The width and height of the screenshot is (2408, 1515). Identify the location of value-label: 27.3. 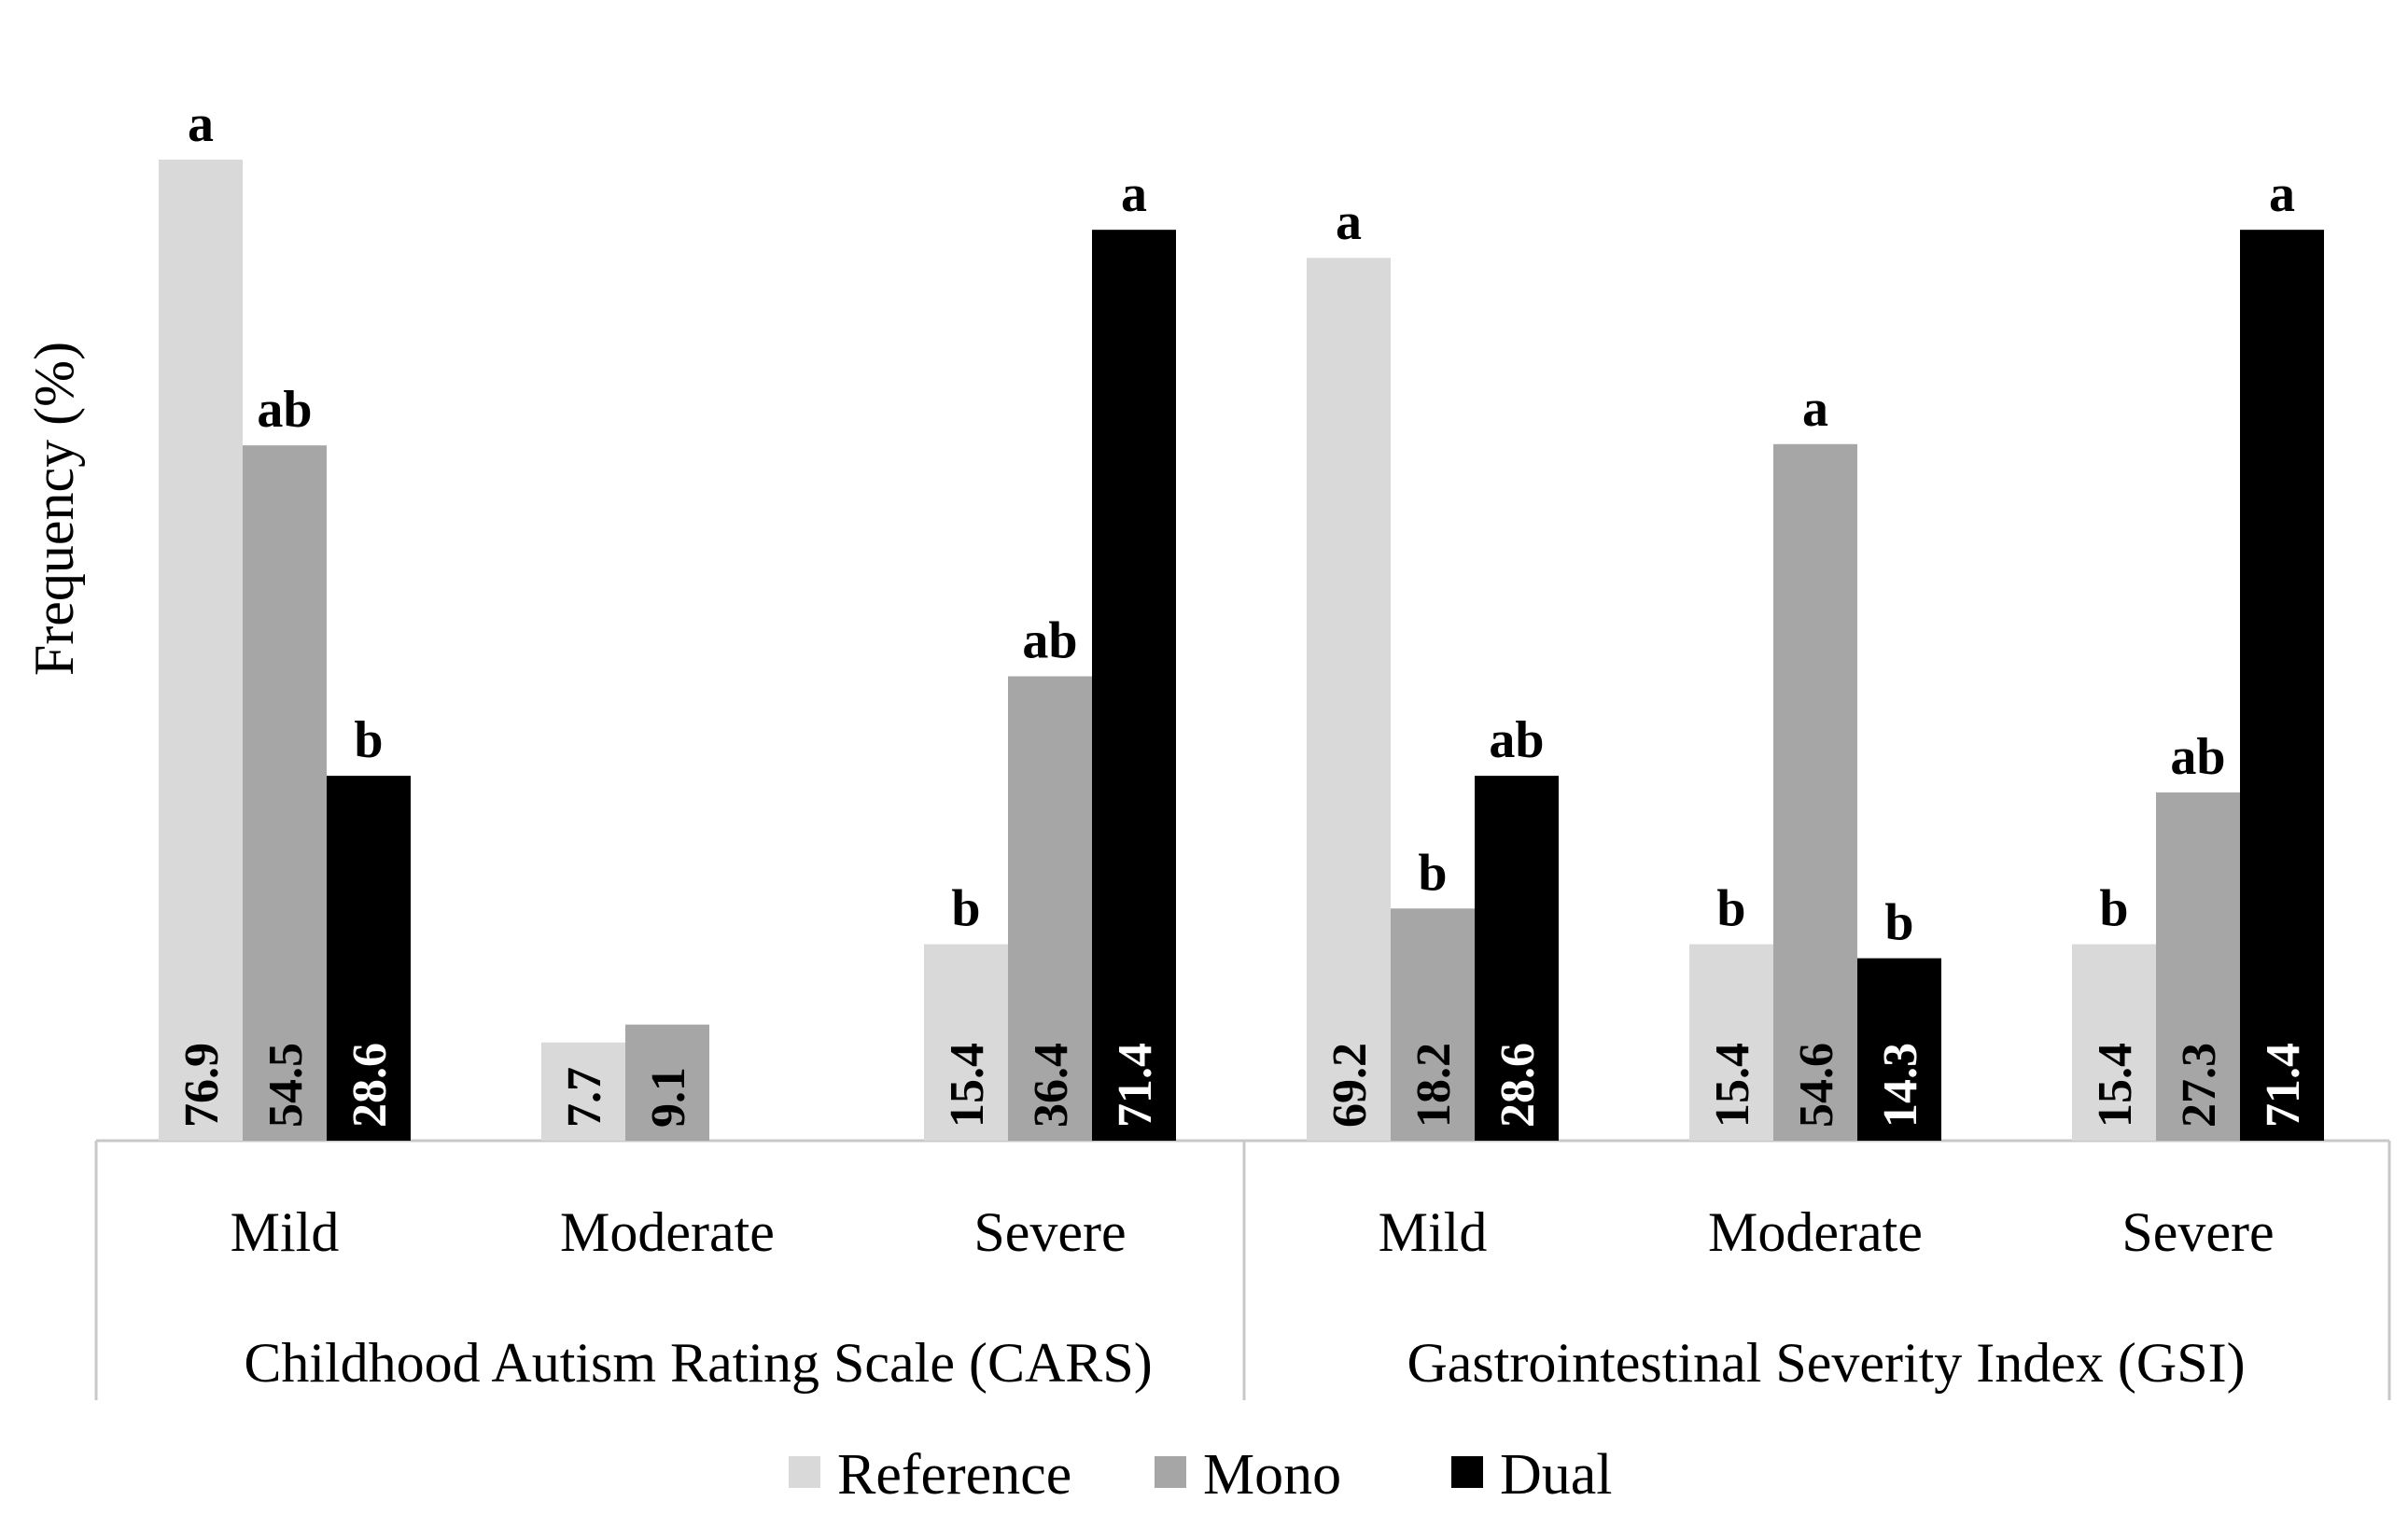
(2199, 1085).